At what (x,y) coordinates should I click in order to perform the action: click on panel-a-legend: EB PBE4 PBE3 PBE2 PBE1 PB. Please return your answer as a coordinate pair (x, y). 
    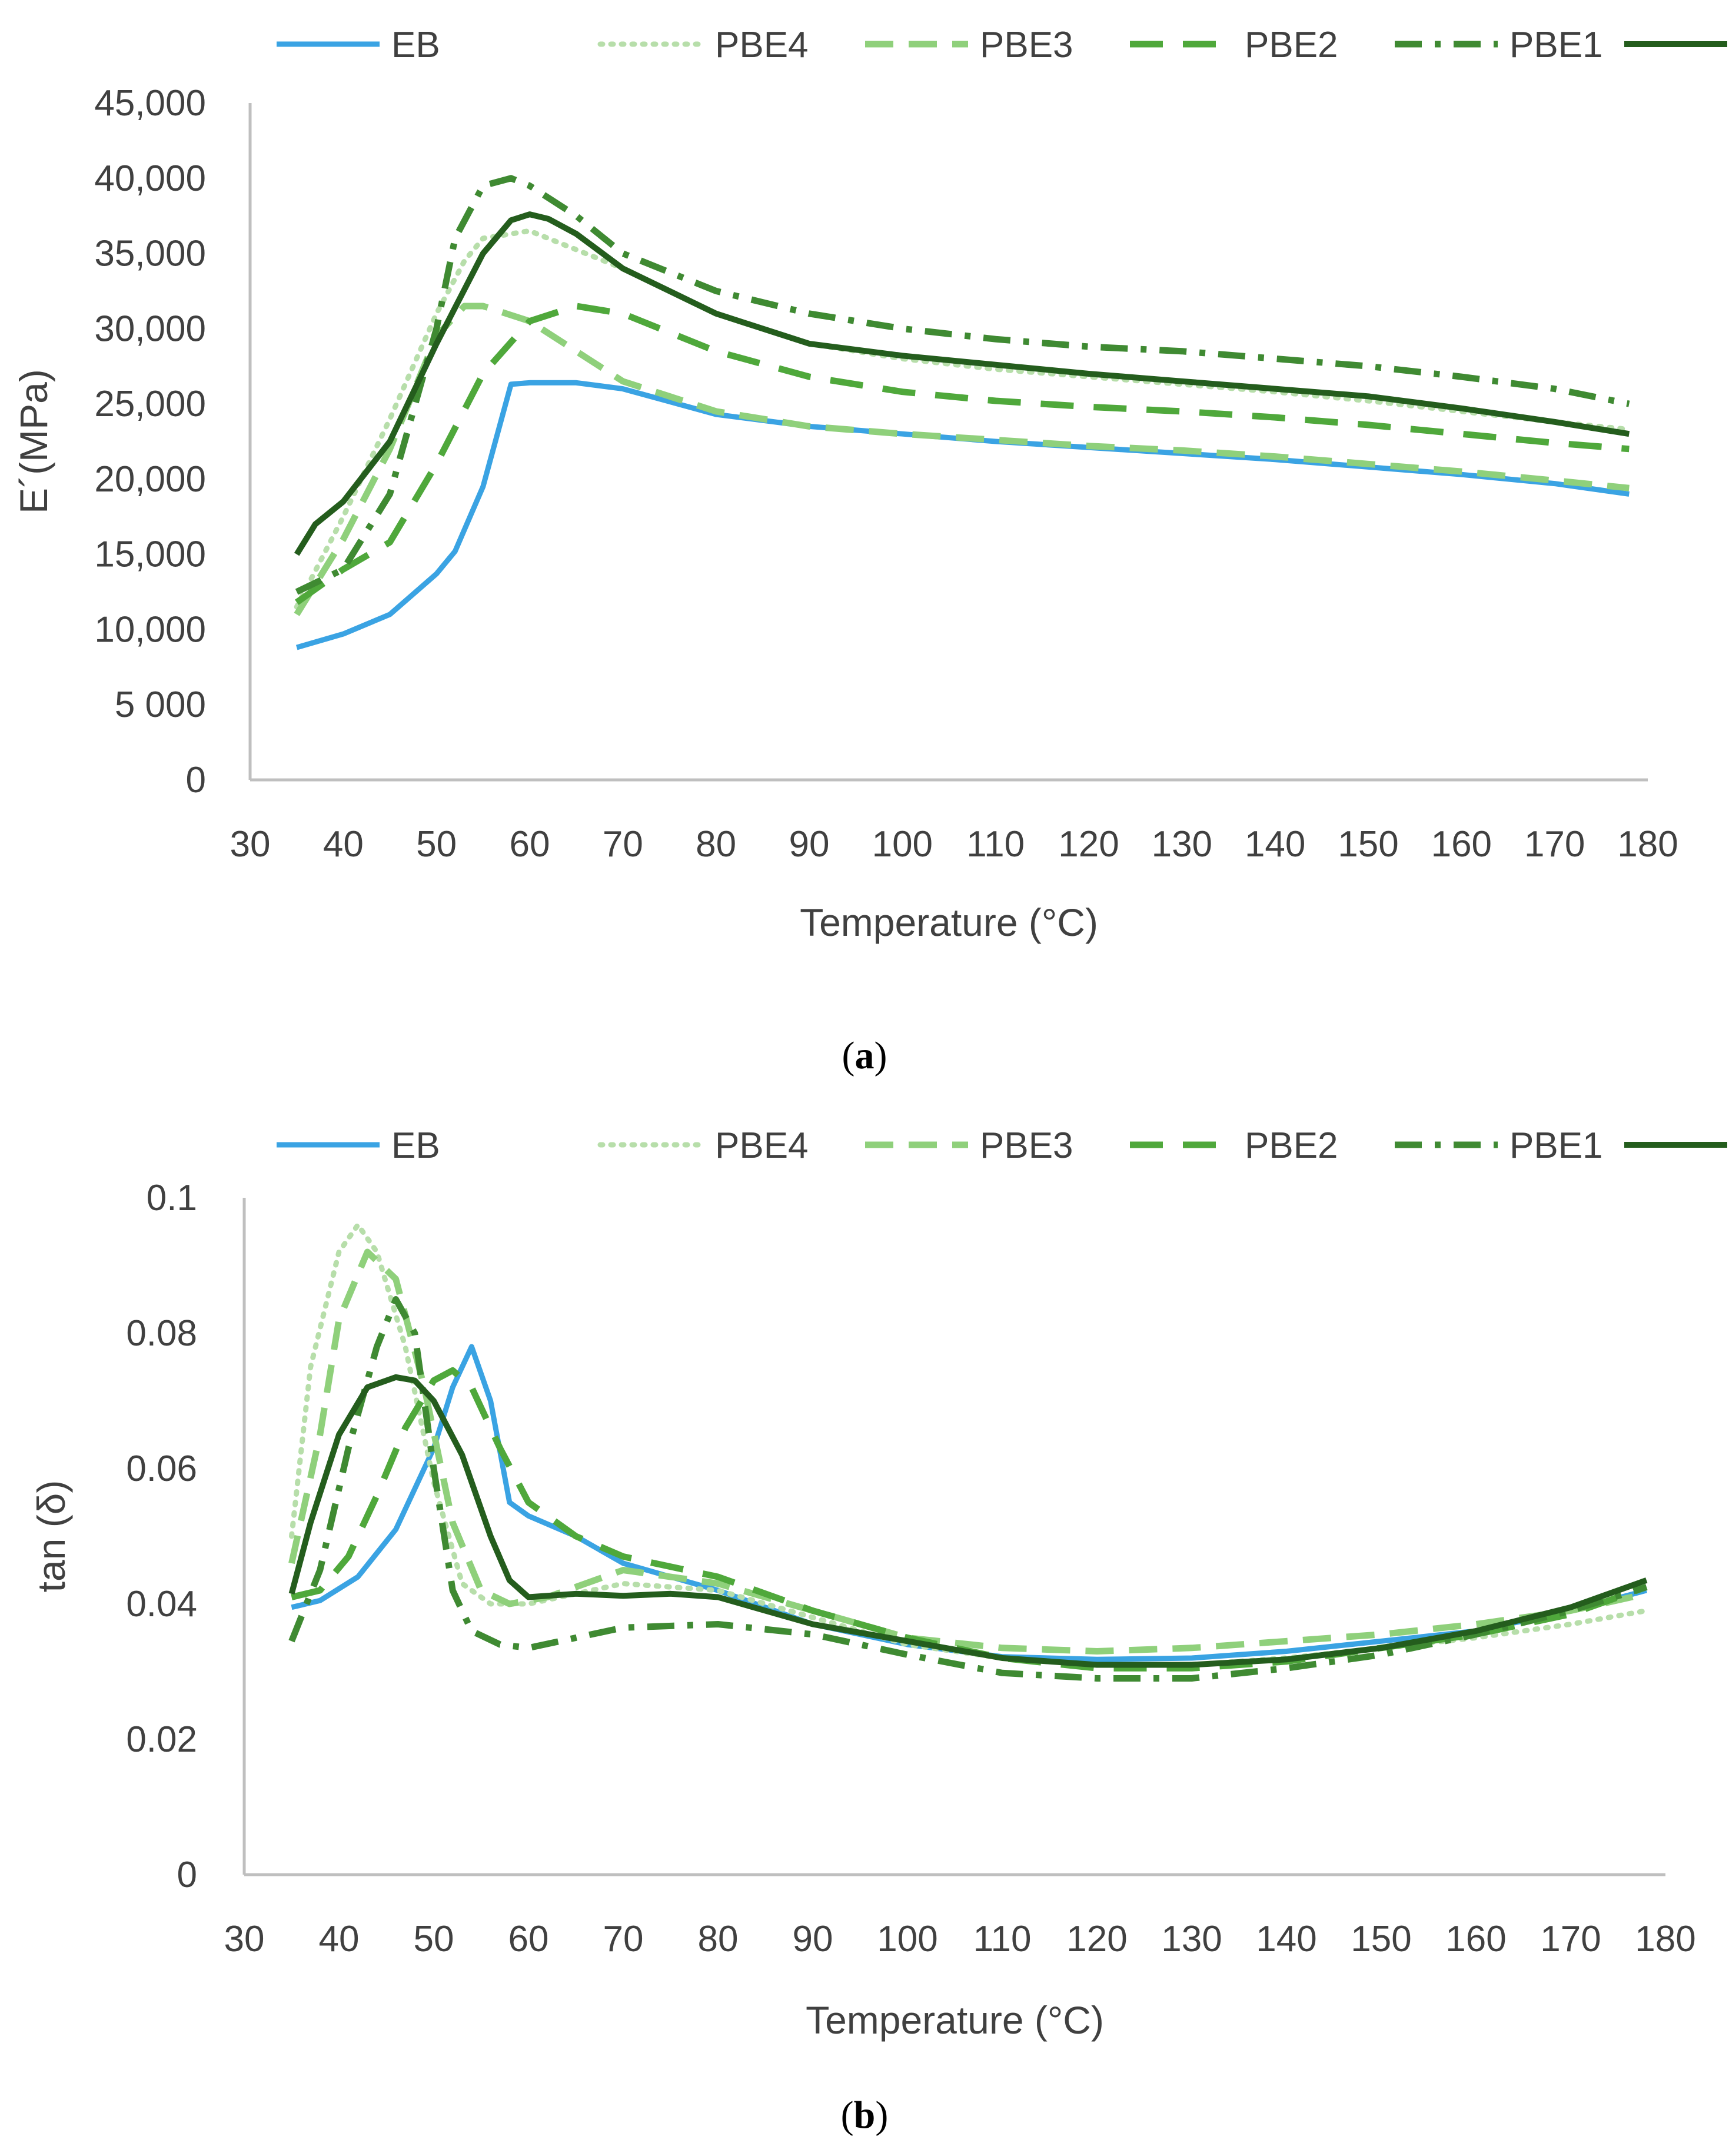
    Looking at the image, I should click on (1002, 45).